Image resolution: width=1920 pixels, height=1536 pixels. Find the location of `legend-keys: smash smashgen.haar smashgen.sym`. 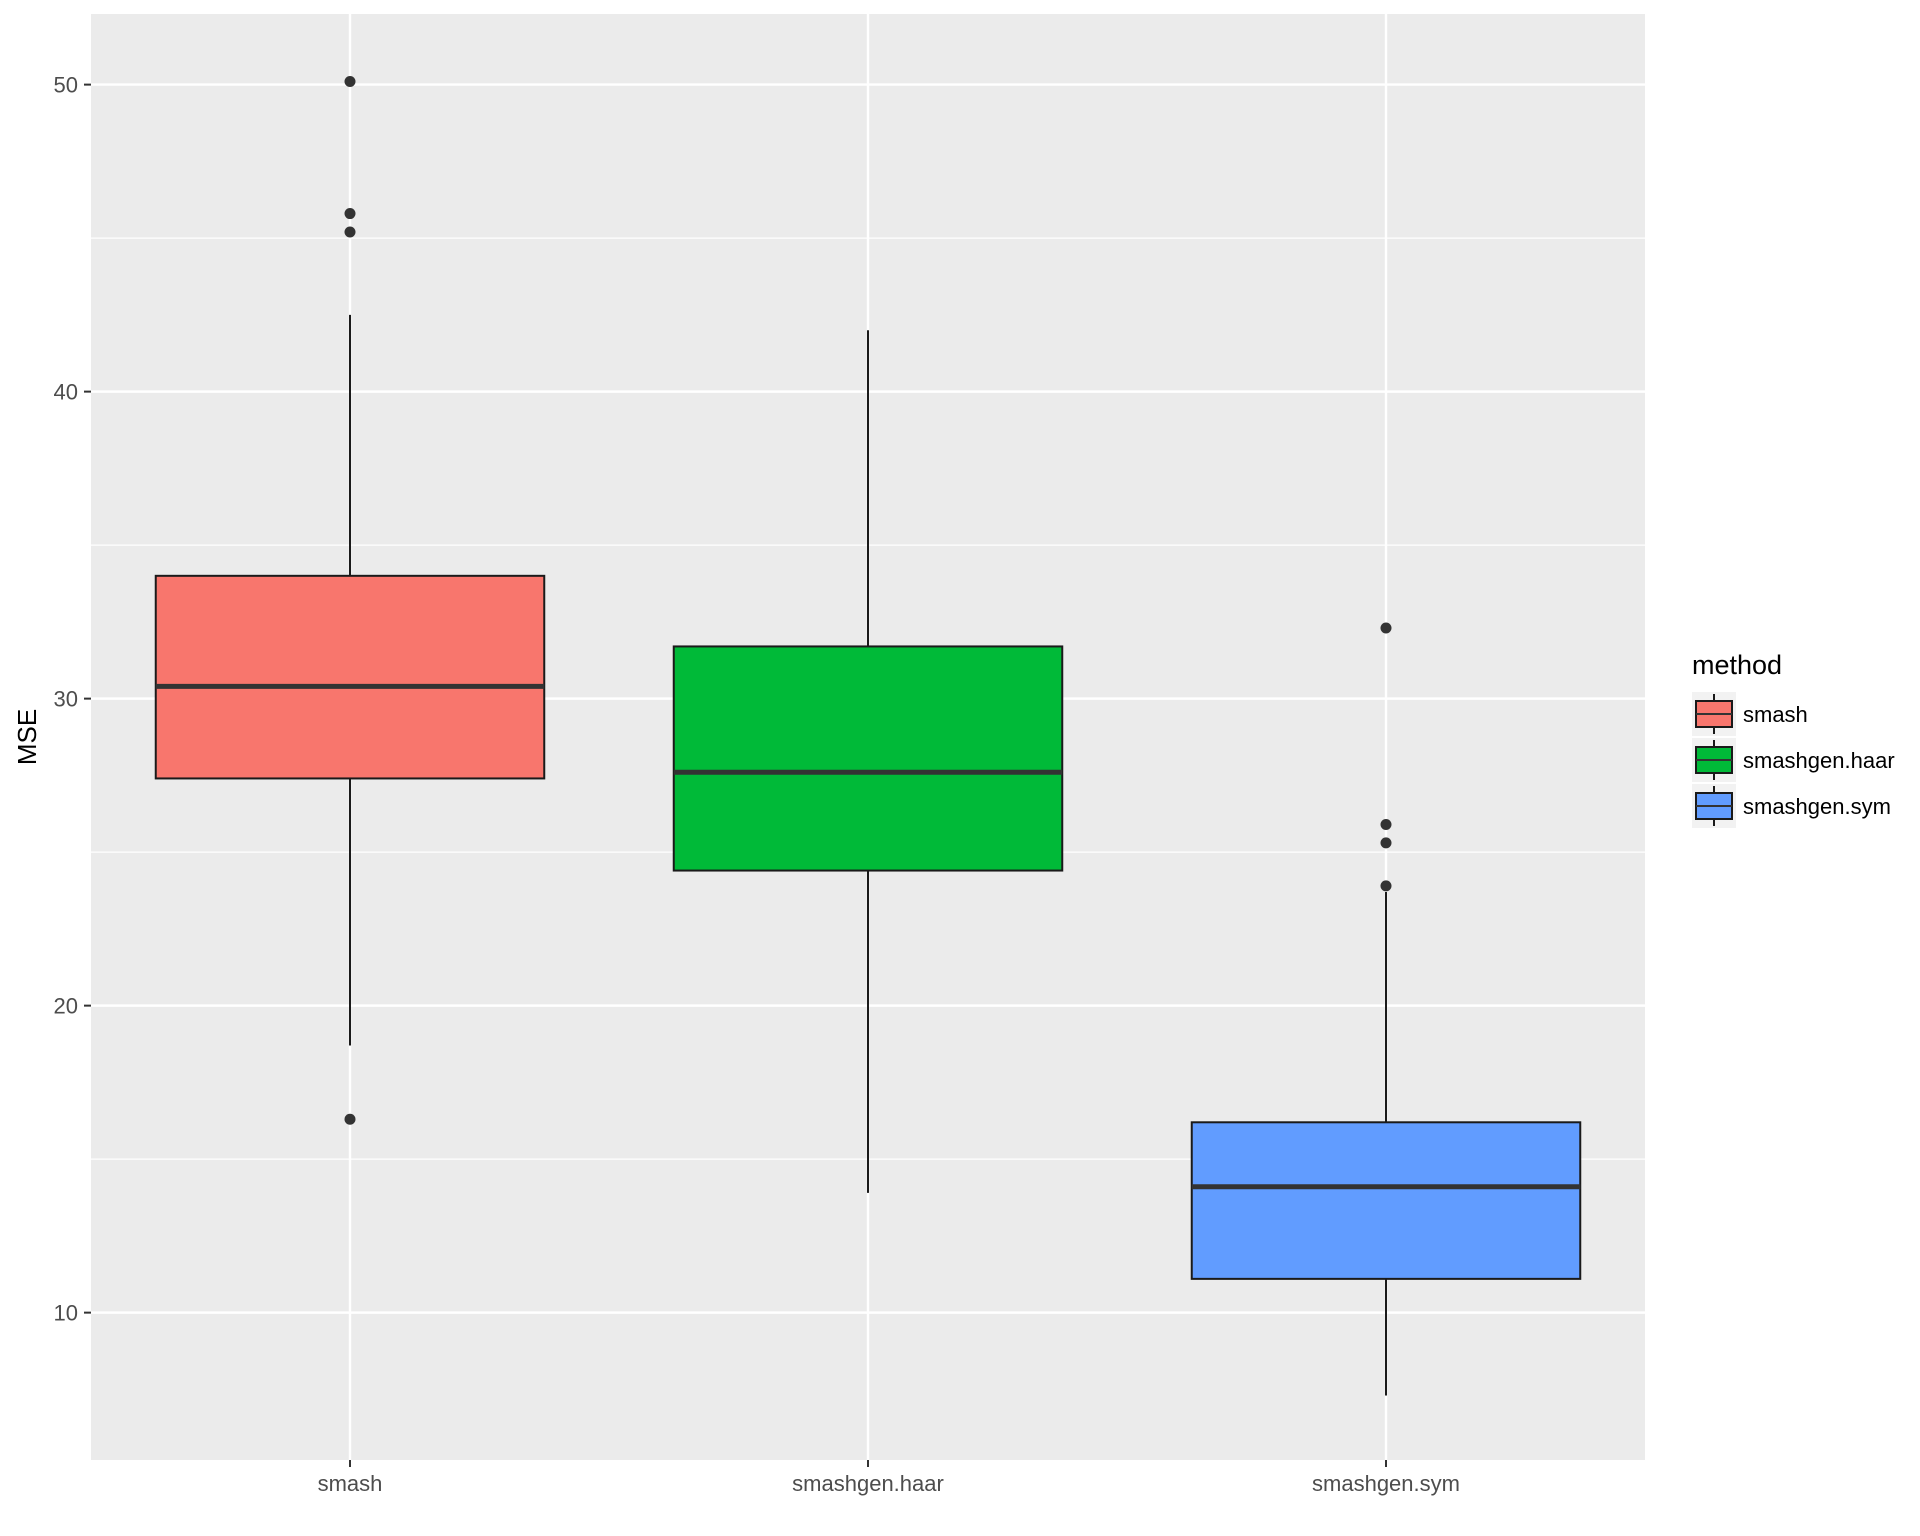

legend-keys: smash smashgen.haar smashgen.sym is located at coordinates (1793, 760).